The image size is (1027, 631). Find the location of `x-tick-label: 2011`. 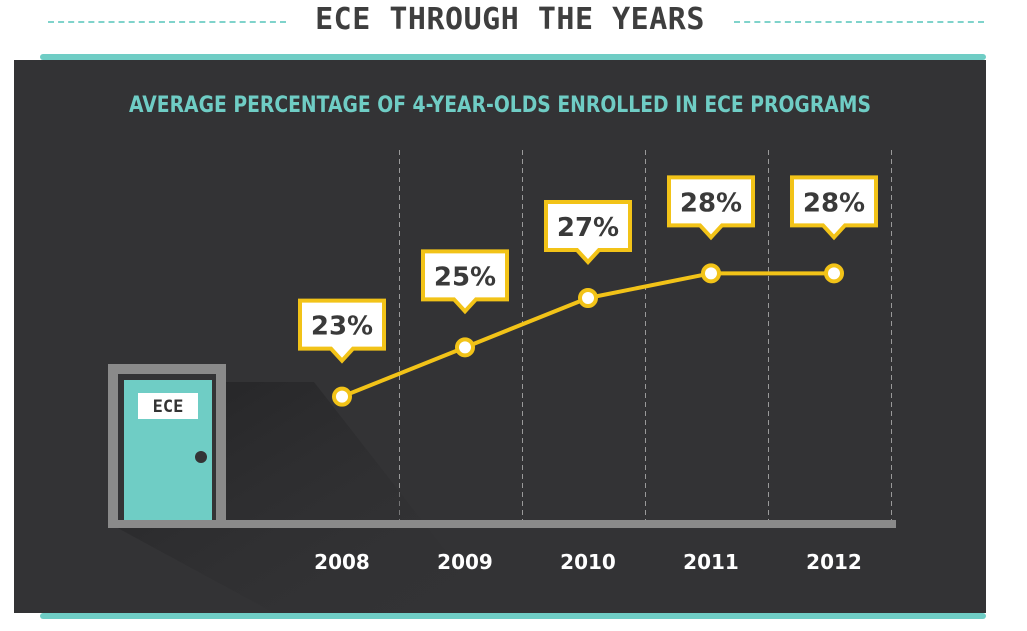

x-tick-label: 2011 is located at coordinates (711, 562).